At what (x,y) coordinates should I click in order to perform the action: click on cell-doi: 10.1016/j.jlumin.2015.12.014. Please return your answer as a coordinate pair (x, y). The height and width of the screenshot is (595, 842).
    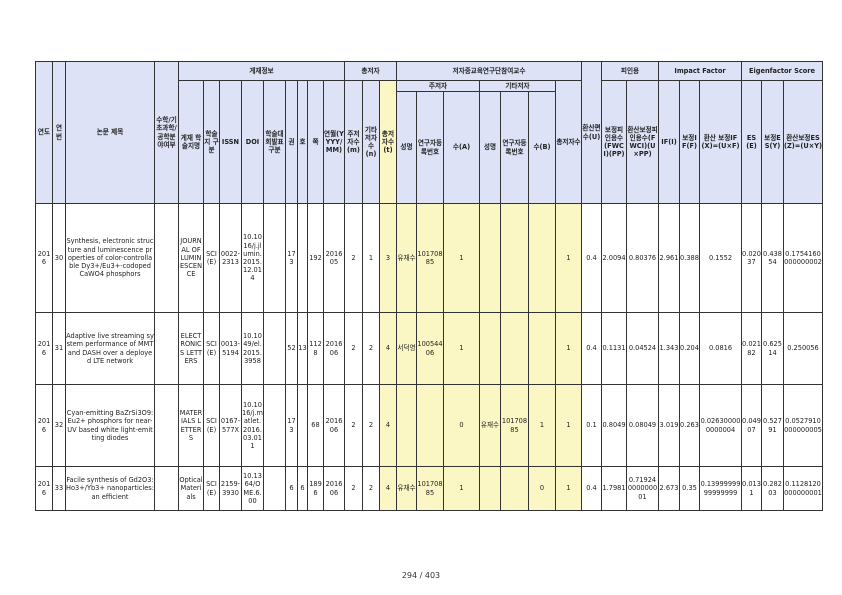
    Looking at the image, I should click on (252, 258).